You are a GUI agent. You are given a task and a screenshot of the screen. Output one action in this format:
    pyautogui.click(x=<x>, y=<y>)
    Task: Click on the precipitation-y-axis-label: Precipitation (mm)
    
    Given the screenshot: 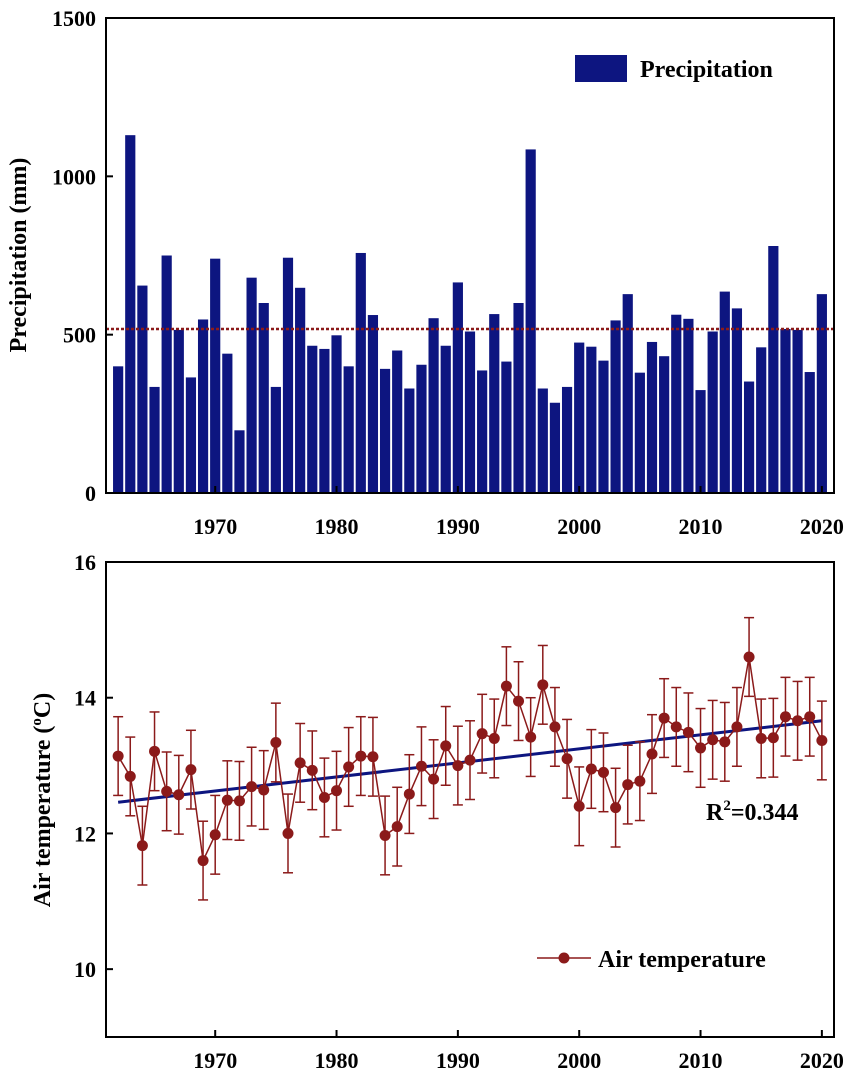 What is the action you would take?
    pyautogui.click(x=19, y=255)
    